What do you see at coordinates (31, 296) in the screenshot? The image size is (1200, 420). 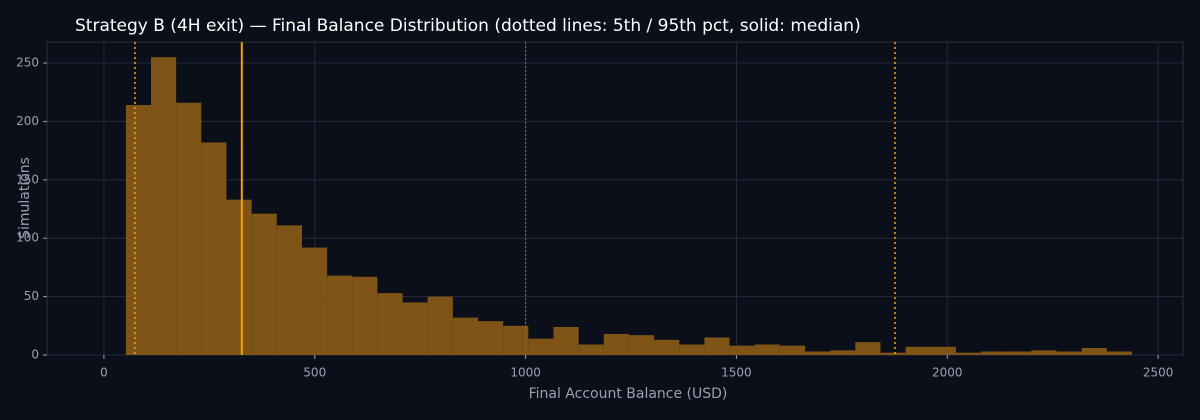 I see `y-tick-label: 50` at bounding box center [31, 296].